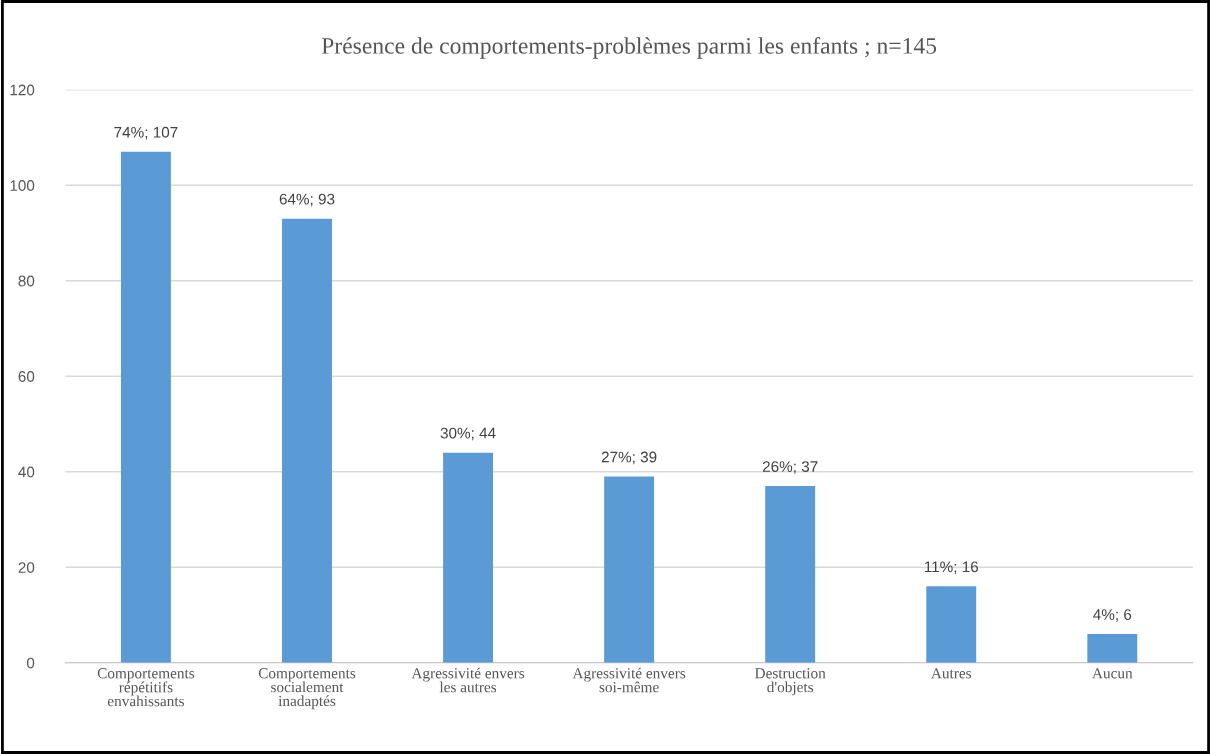 The height and width of the screenshot is (754, 1211). What do you see at coordinates (26, 472) in the screenshot?
I see `y-tick-label: 40` at bounding box center [26, 472].